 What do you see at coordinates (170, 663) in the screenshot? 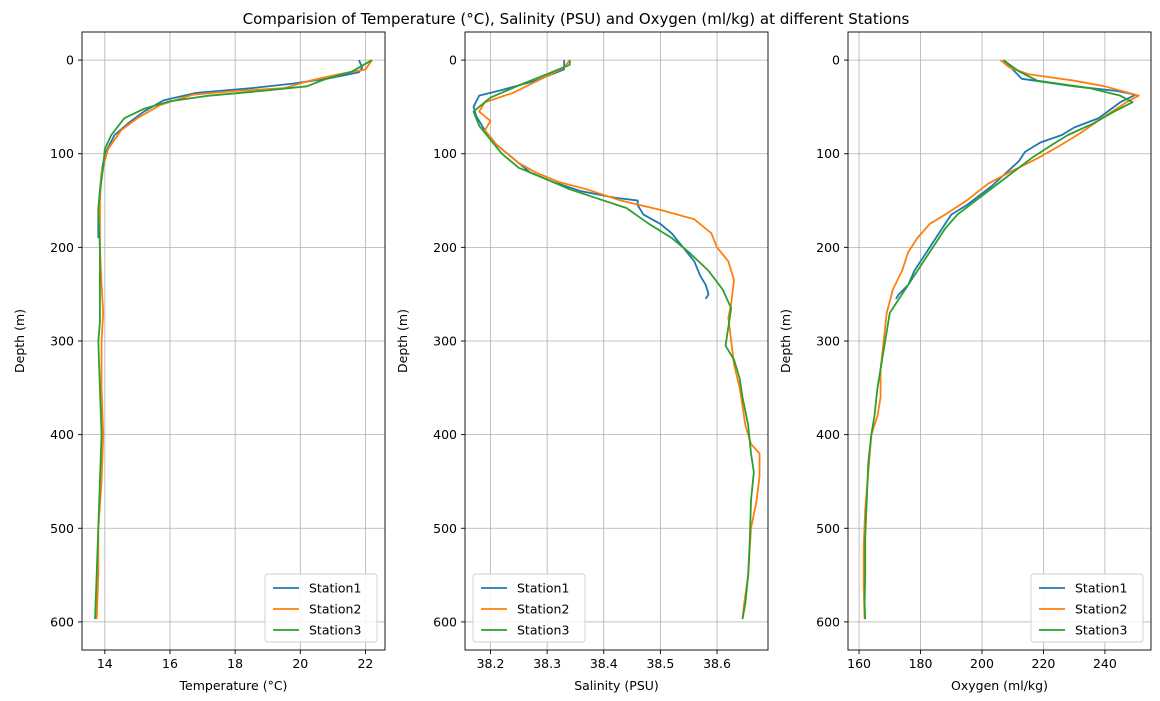
I see `x-tick-label: 16` at bounding box center [170, 663].